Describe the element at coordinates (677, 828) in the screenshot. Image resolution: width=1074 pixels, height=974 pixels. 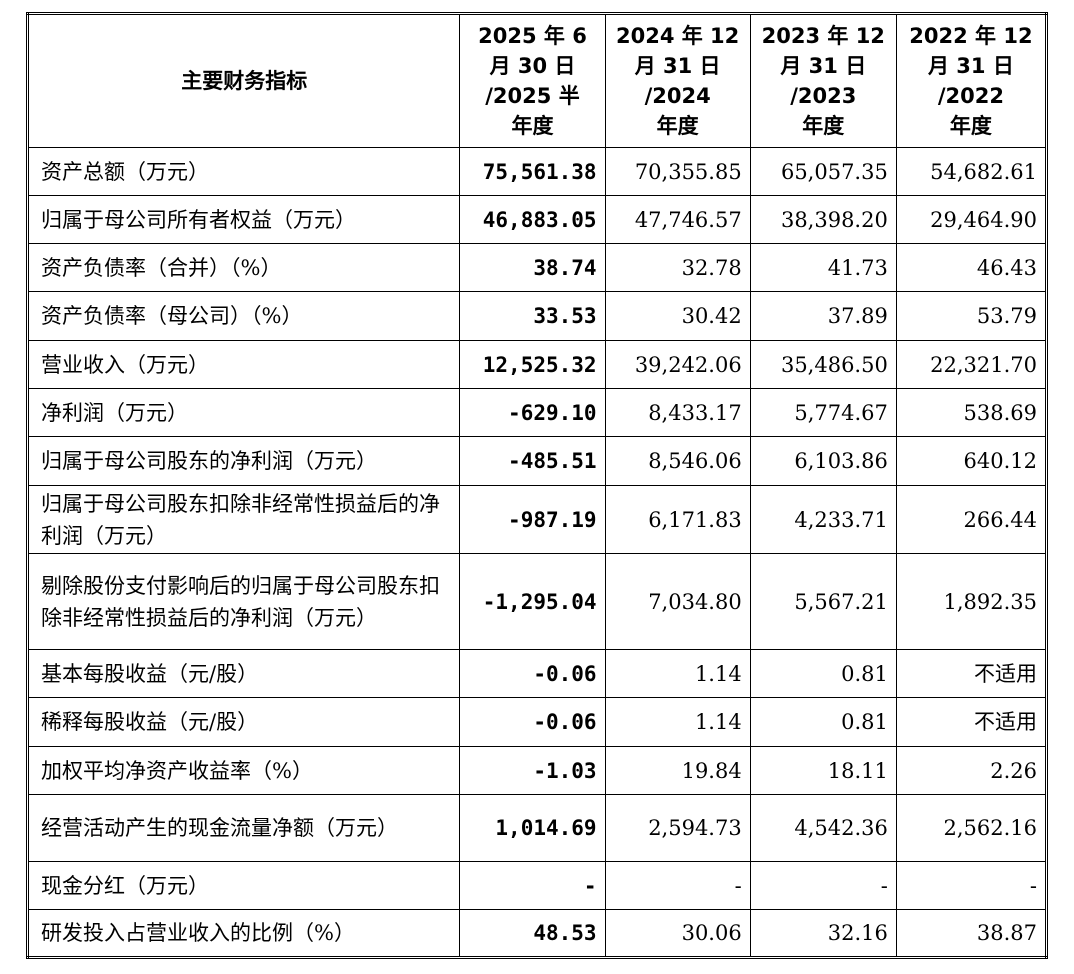
I see `cell: 2,594.73` at that location.